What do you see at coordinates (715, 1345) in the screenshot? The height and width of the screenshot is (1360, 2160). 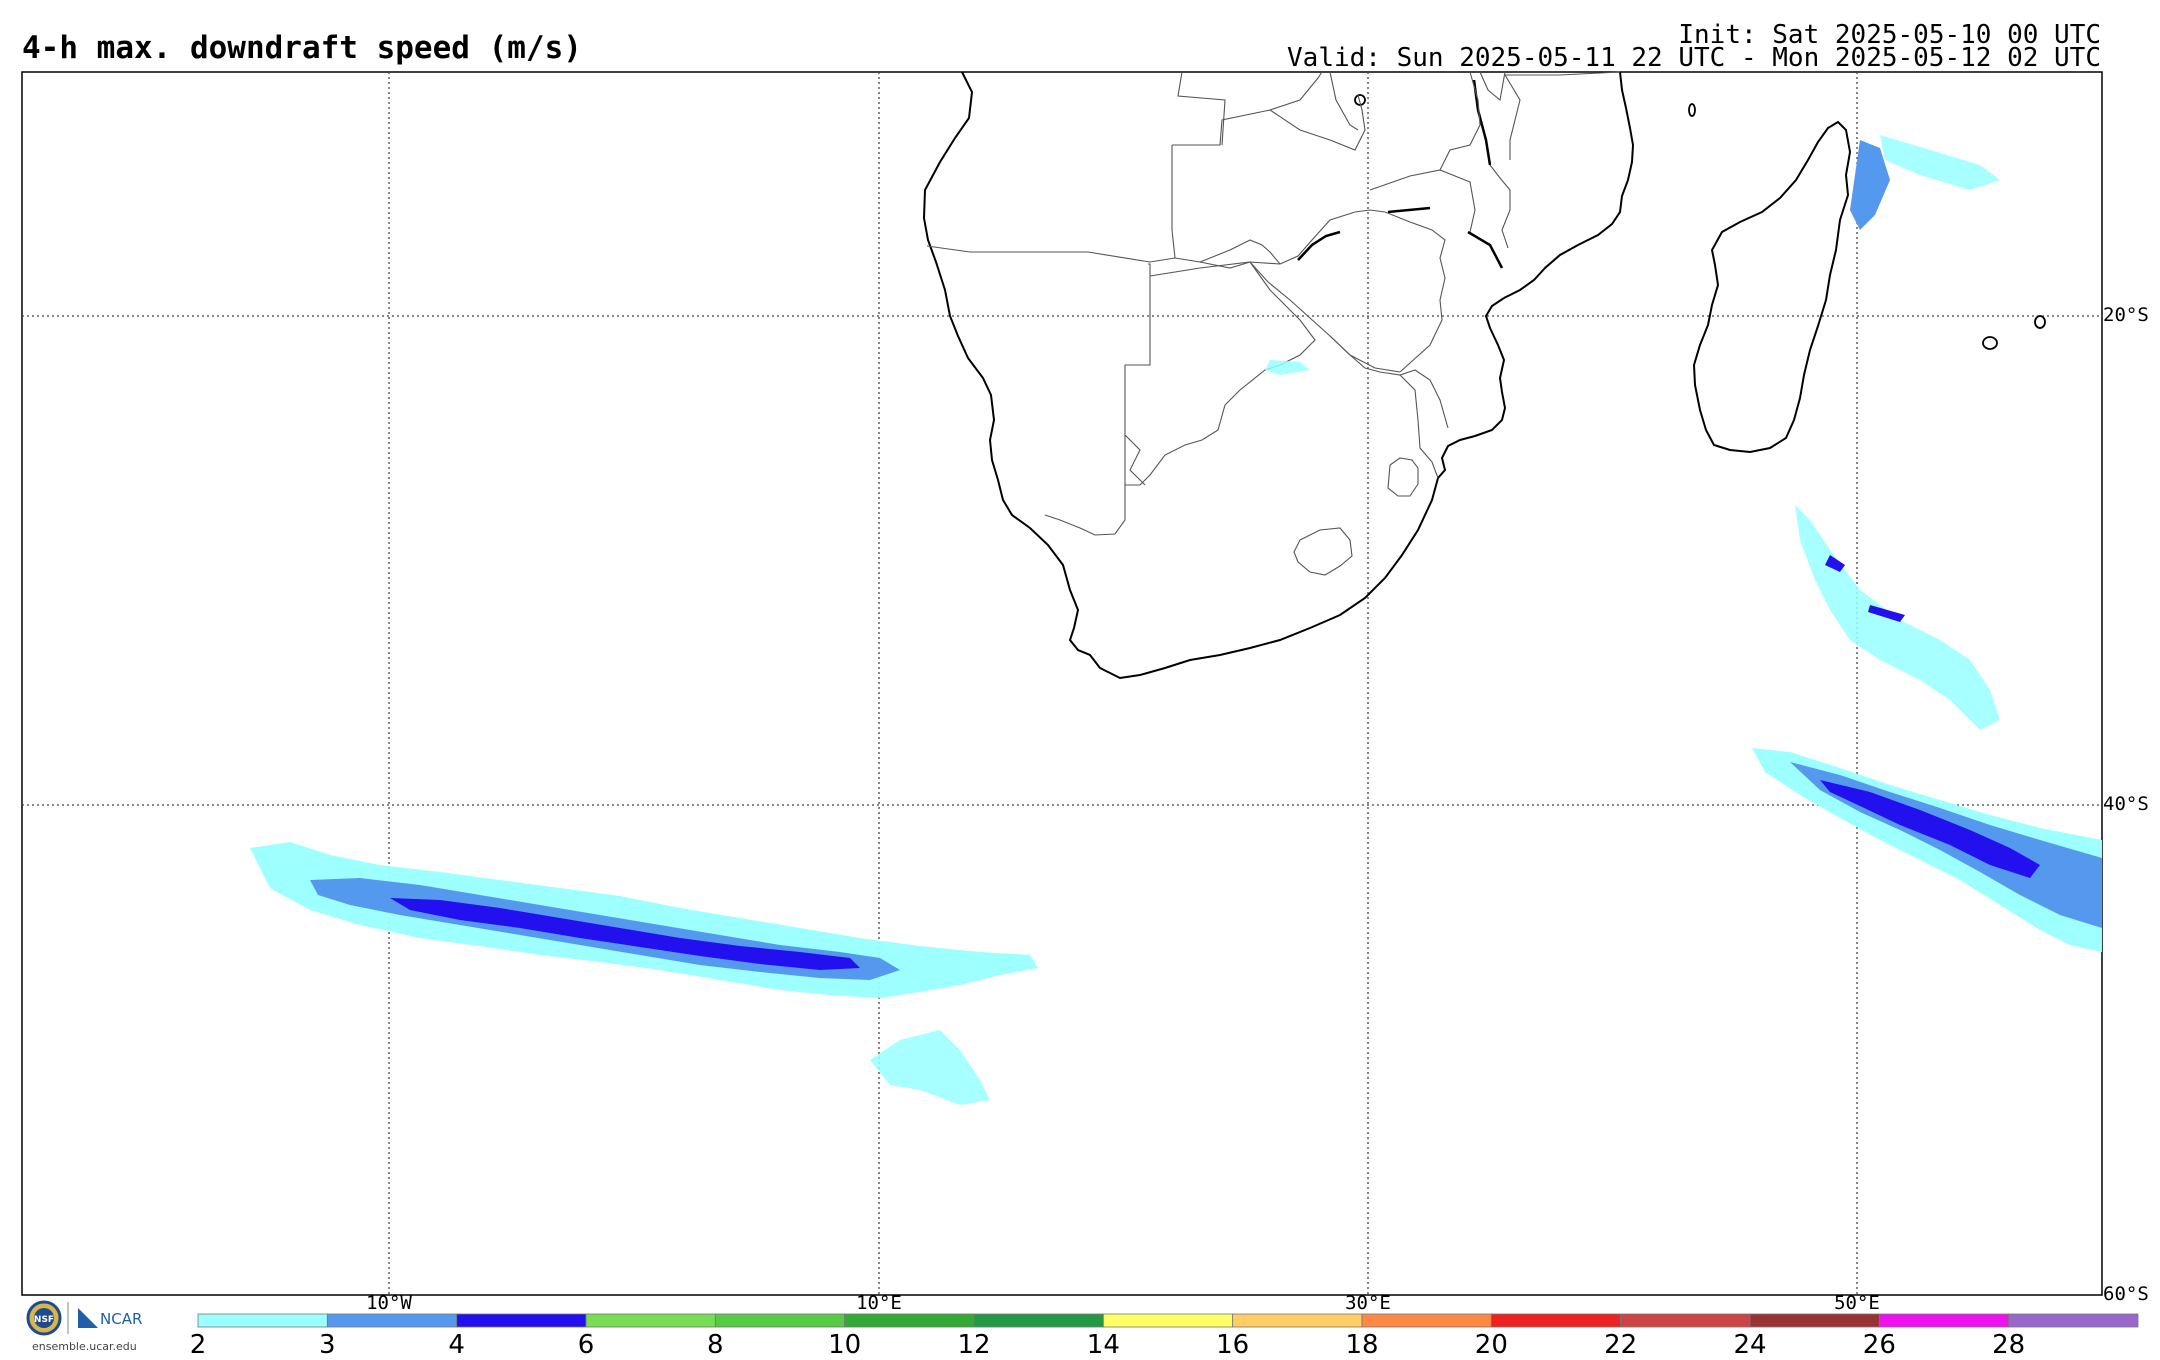 I see `colorbar-tick-label: 8` at bounding box center [715, 1345].